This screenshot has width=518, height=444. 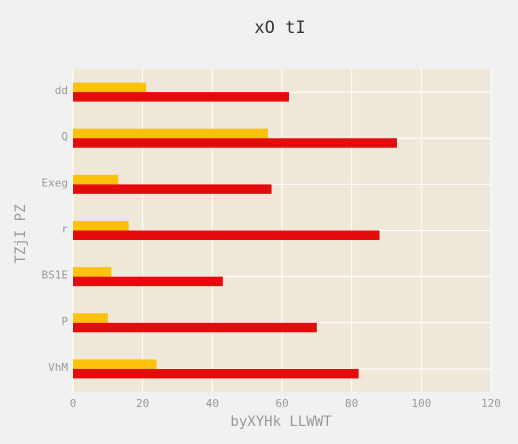 I want to click on x-tick-label: 100, so click(x=421, y=403).